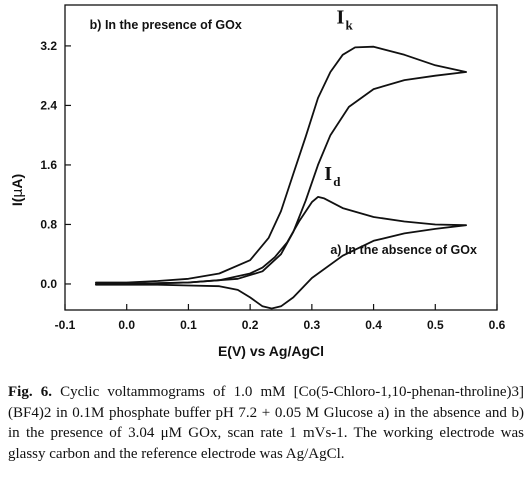  I want to click on y-tick-label: 1.6, so click(48, 165).